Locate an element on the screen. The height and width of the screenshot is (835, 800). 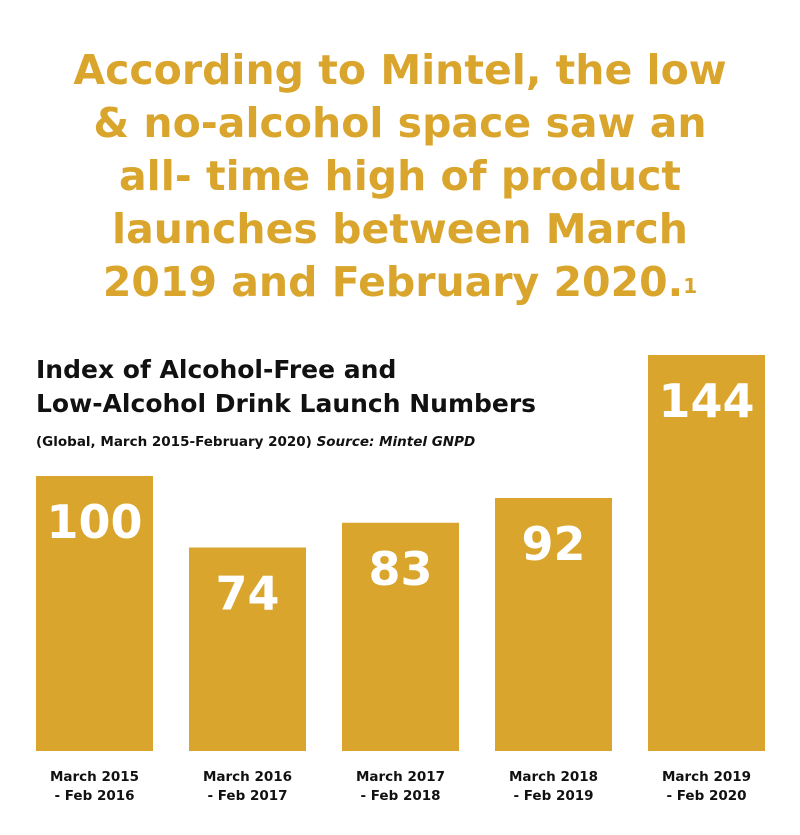
headline-line: all- time high of product is located at coordinates (400, 176).